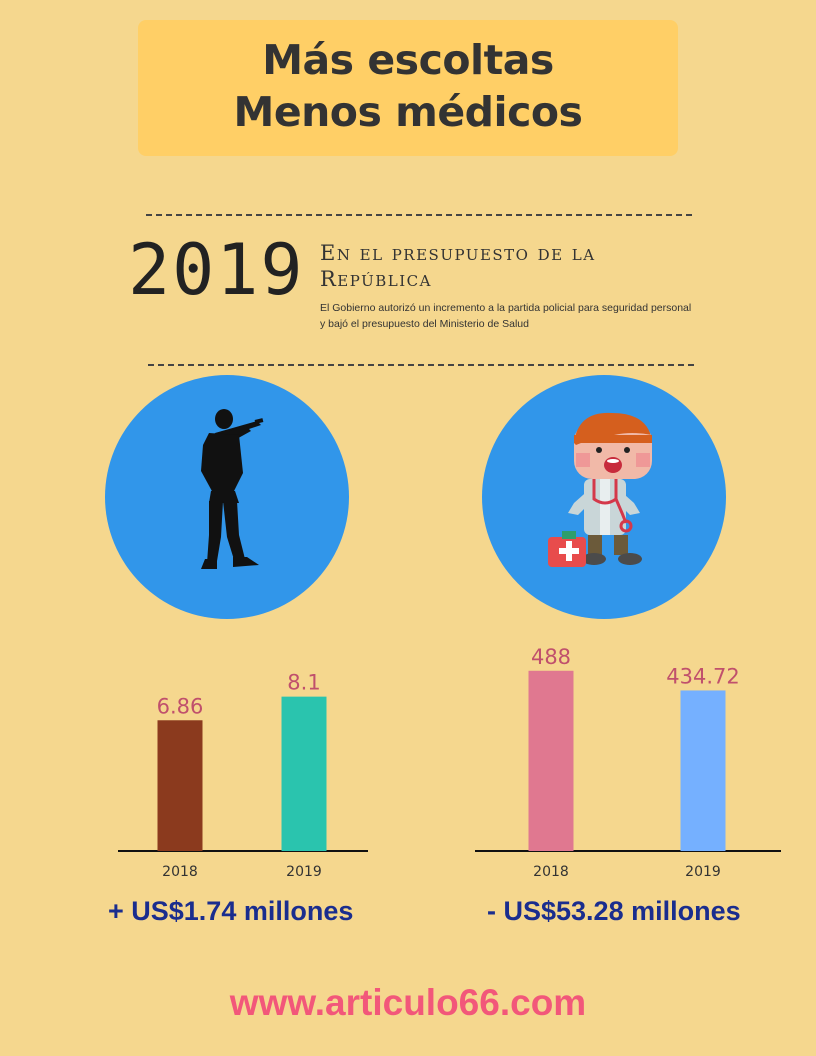 Image resolution: width=816 pixels, height=1056 pixels. What do you see at coordinates (408, 1002) in the screenshot?
I see `website-link: www.articulo66.com` at bounding box center [408, 1002].